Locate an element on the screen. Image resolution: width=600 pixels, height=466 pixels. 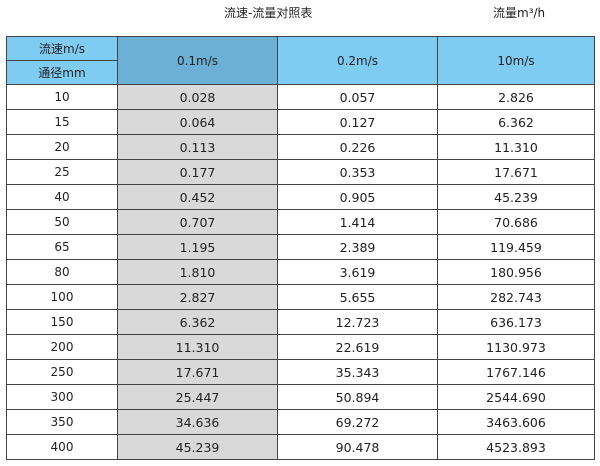
diameter-cell: 20 is located at coordinates (62, 147).